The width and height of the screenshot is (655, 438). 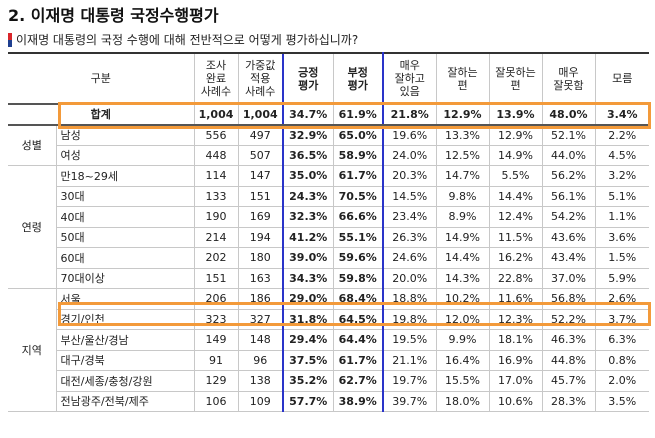 What do you see at coordinates (125, 340) in the screenshot?
I see `row-label: 부산/울산/경남` at bounding box center [125, 340].